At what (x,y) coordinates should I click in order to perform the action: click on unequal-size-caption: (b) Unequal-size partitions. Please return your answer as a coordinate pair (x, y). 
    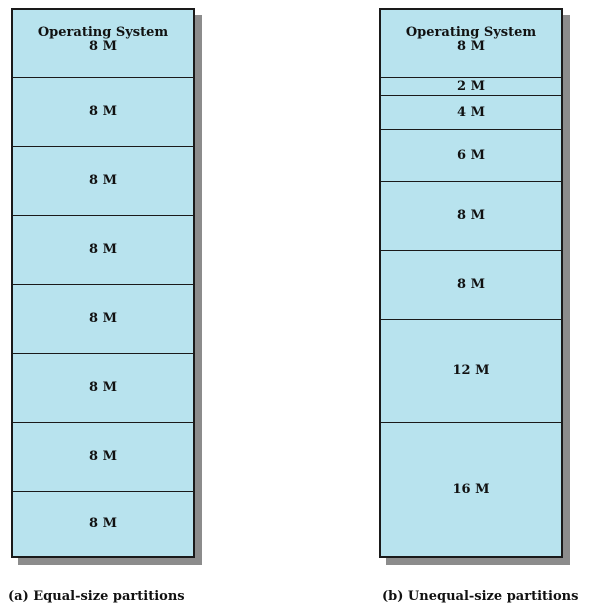
    Looking at the image, I should click on (480, 596).